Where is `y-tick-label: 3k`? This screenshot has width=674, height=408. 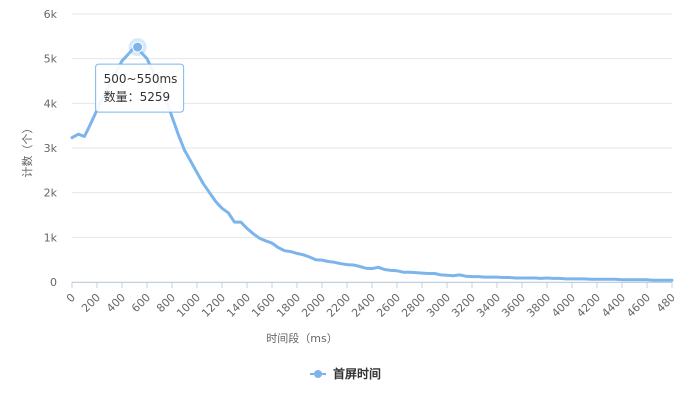 y-tick-label: 3k is located at coordinates (51, 148).